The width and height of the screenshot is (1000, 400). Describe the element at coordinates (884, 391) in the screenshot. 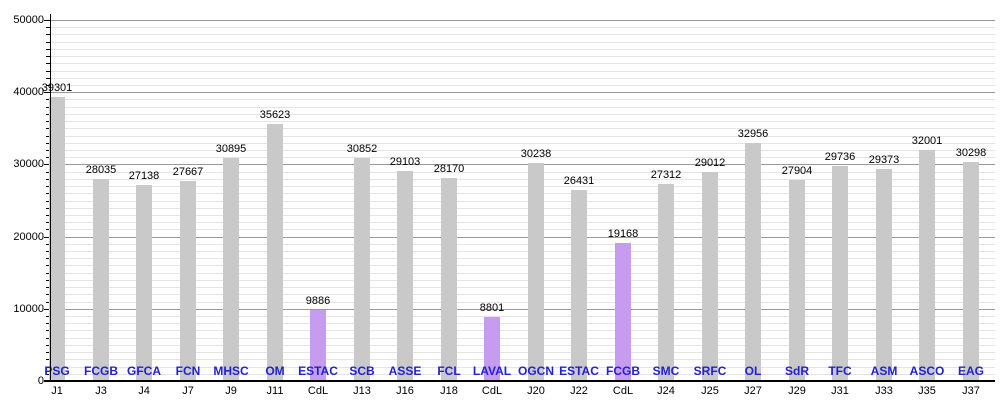

I see `match-label: J33` at that location.